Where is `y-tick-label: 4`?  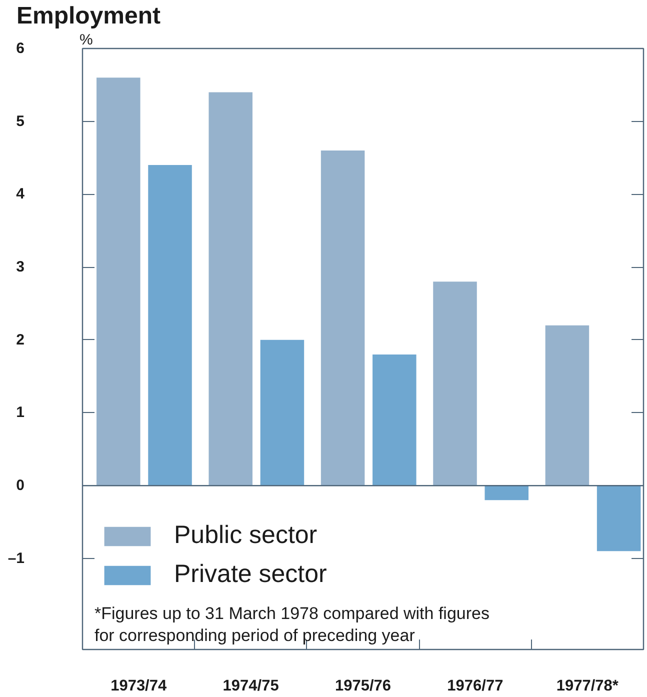 y-tick-label: 4 is located at coordinates (21, 194).